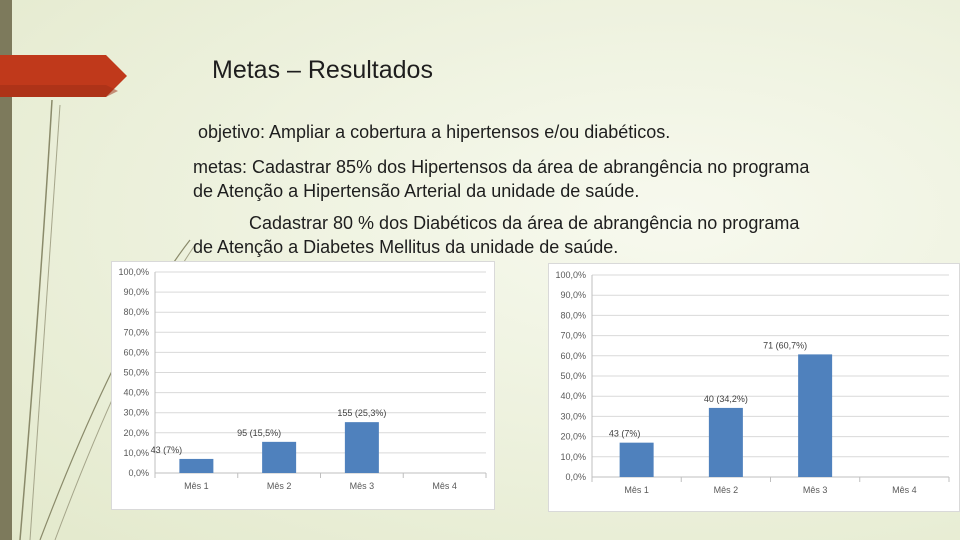 This screenshot has width=960, height=540. I want to click on data-label: 71 (60,7%), so click(785, 345).